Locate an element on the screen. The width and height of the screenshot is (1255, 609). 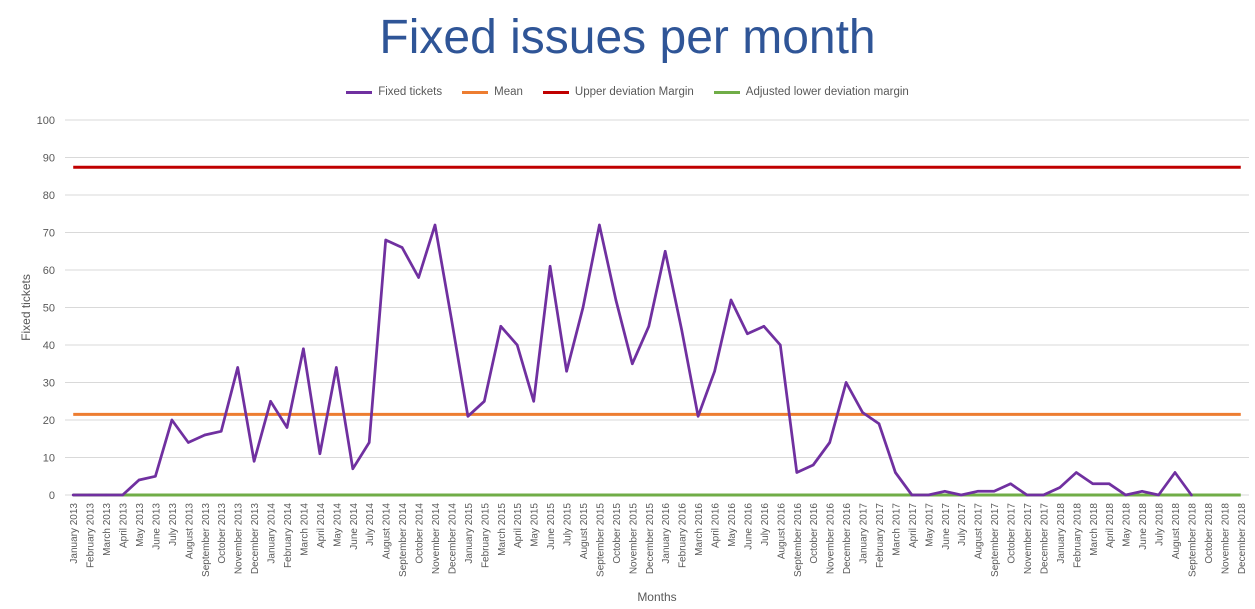
x-tick-label-50: March 2017 is located at coordinates (896, 529).